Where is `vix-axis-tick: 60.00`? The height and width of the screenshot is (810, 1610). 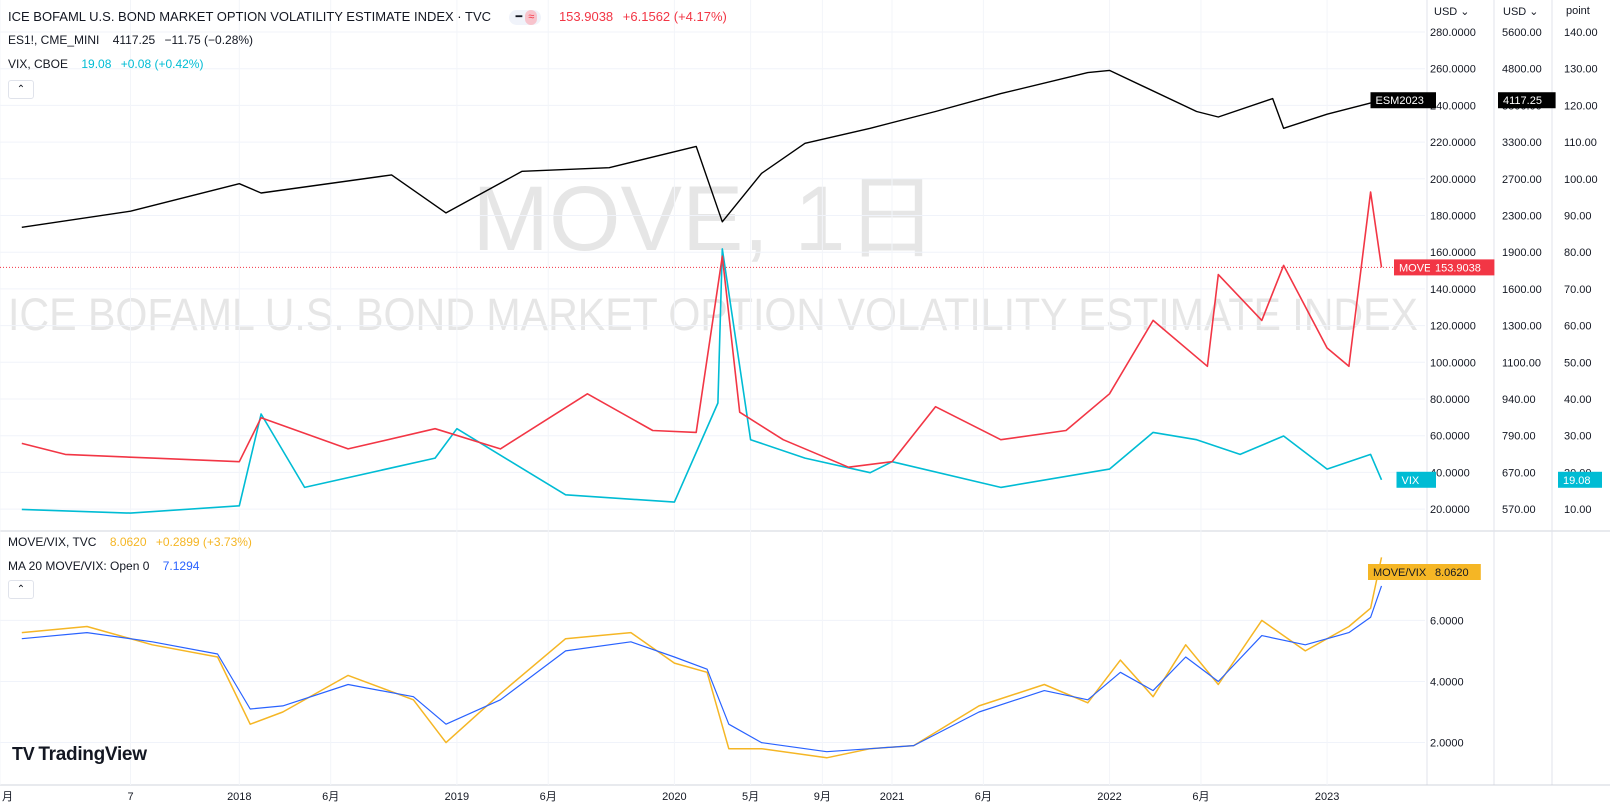 vix-axis-tick: 60.00 is located at coordinates (1578, 327).